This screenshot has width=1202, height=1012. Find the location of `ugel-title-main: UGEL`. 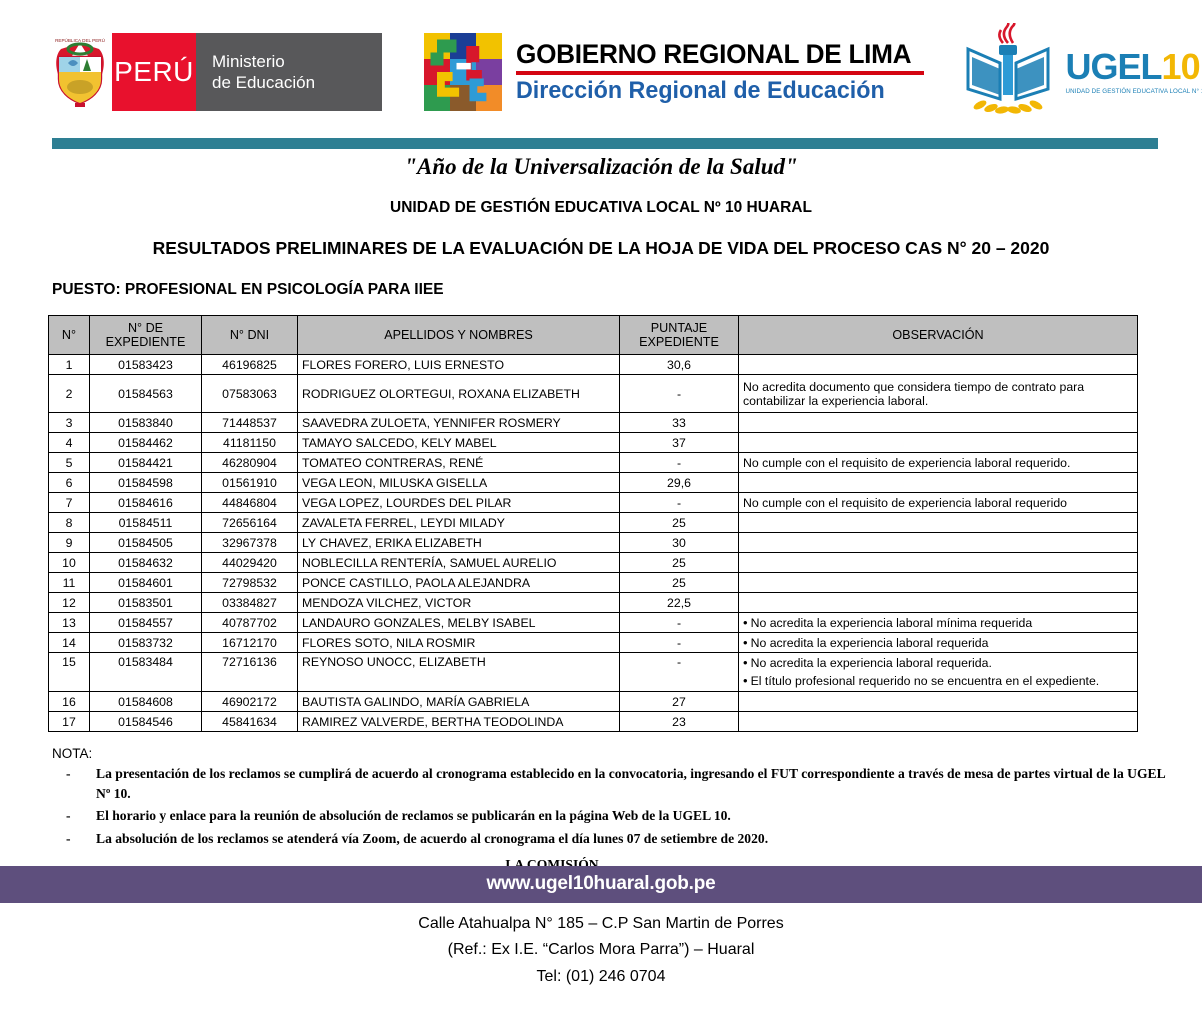

ugel-title-main: UGEL is located at coordinates (1114, 66).